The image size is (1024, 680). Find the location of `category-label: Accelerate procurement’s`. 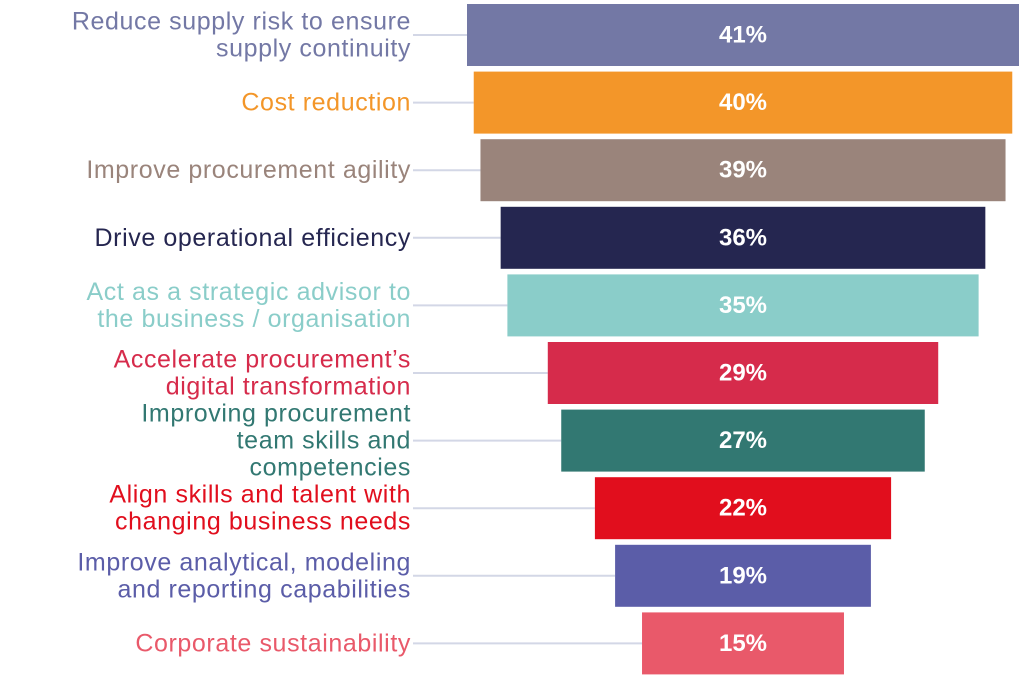

category-label: Accelerate procurement’s is located at coordinates (262, 360).